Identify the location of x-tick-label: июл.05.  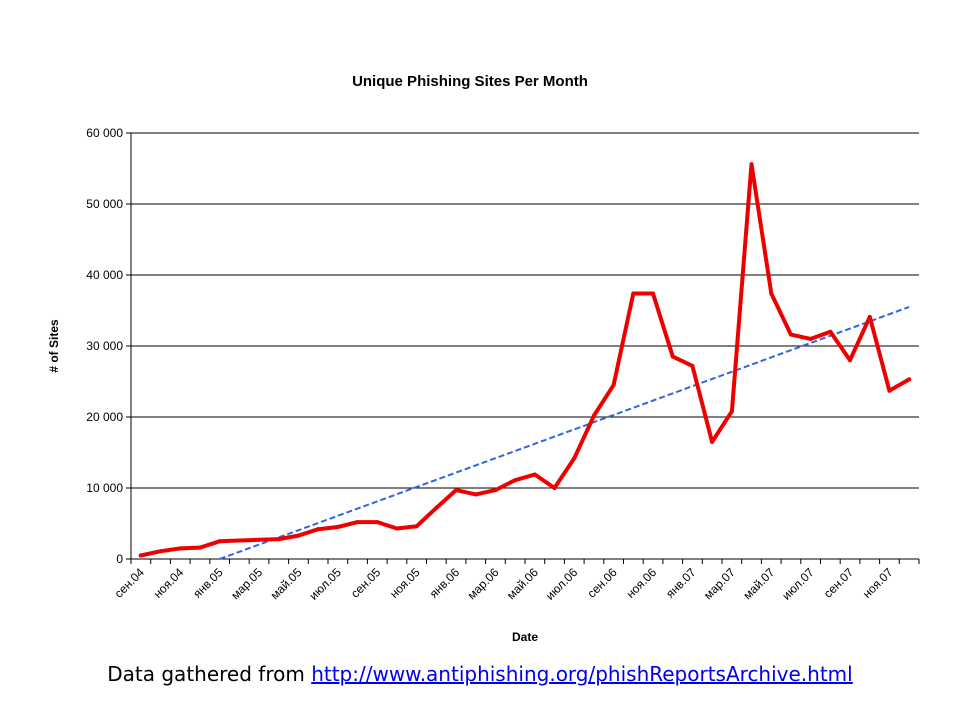
(325, 584).